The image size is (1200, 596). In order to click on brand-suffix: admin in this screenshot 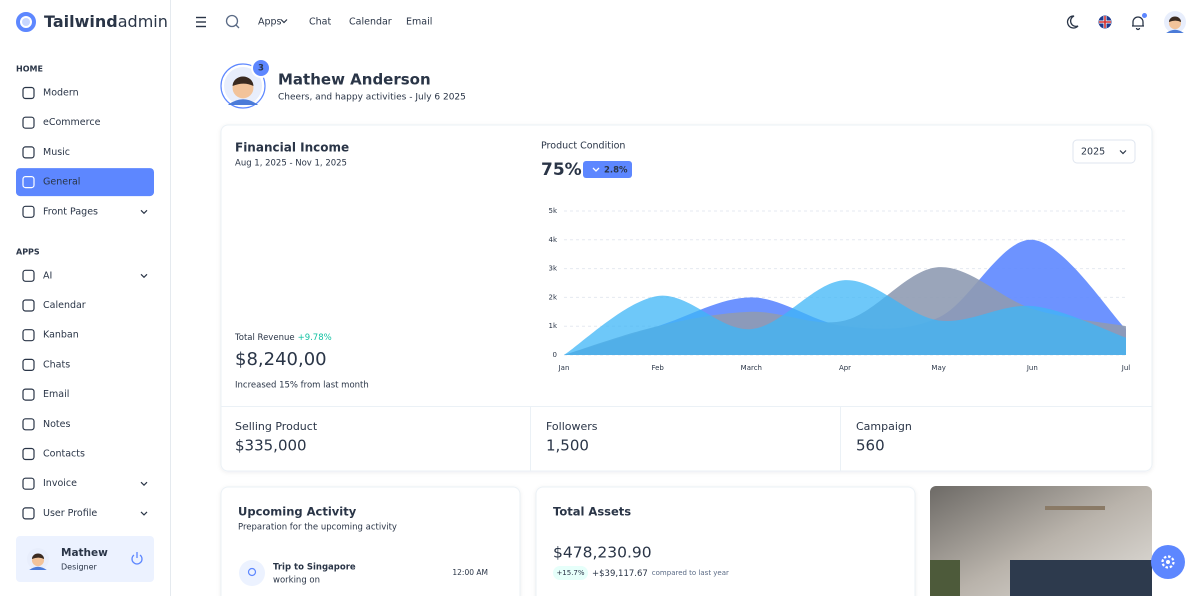, I will do `click(143, 21)`.